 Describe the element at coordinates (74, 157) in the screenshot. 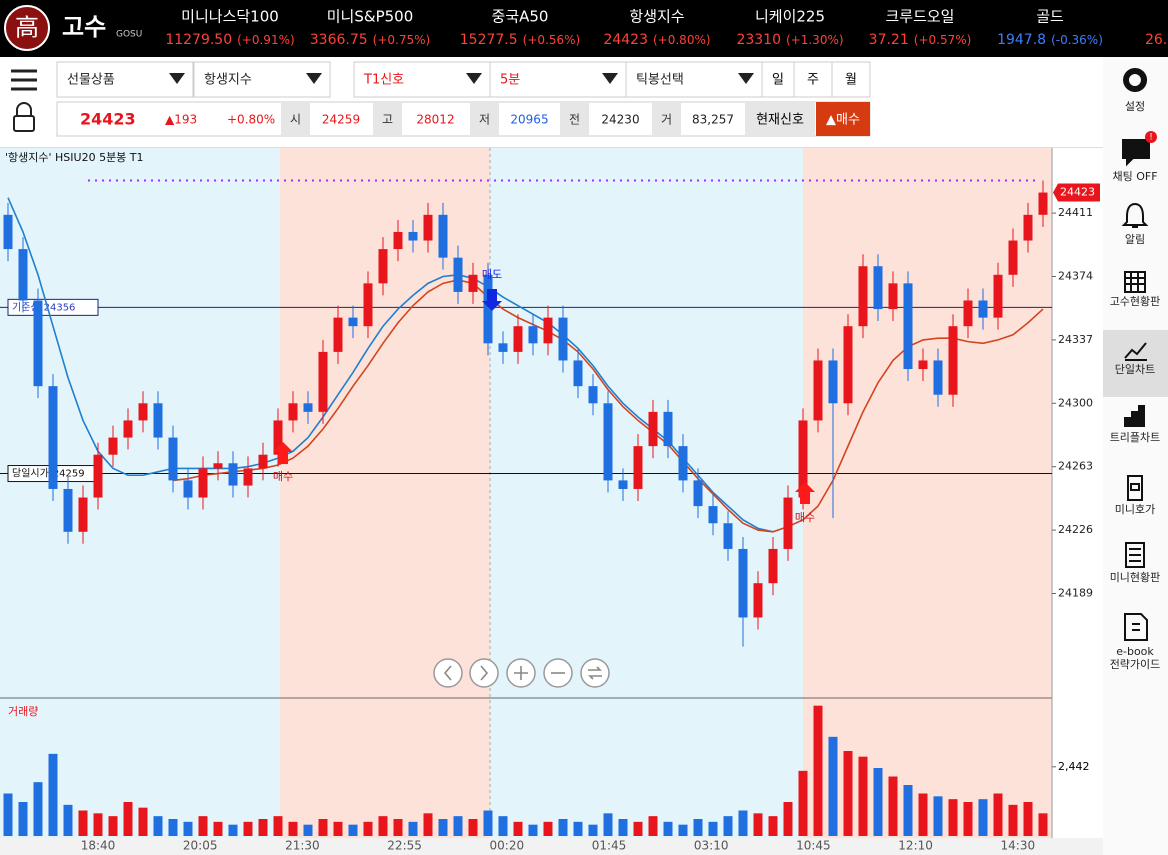

I see `chart-title: '항생지수' HSIU20 5분봉 T1` at that location.